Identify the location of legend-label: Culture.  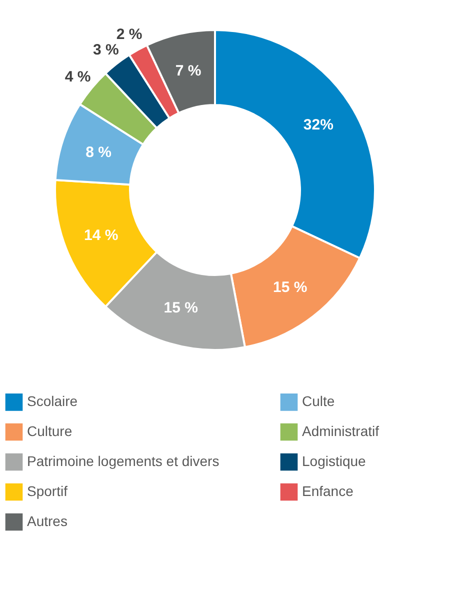
(49, 431).